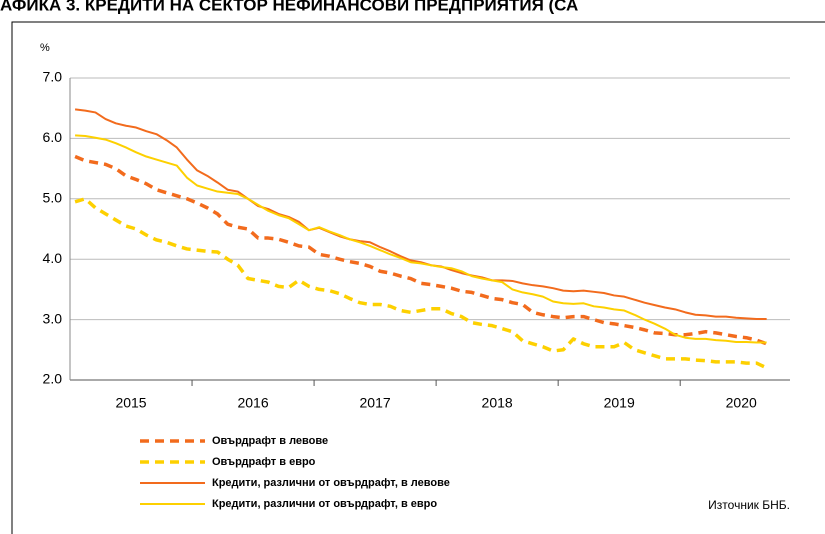 Image resolution: width=825 pixels, height=534 pixels. Describe the element at coordinates (53, 318) in the screenshot. I see `y-tick-label: 3.0` at that location.